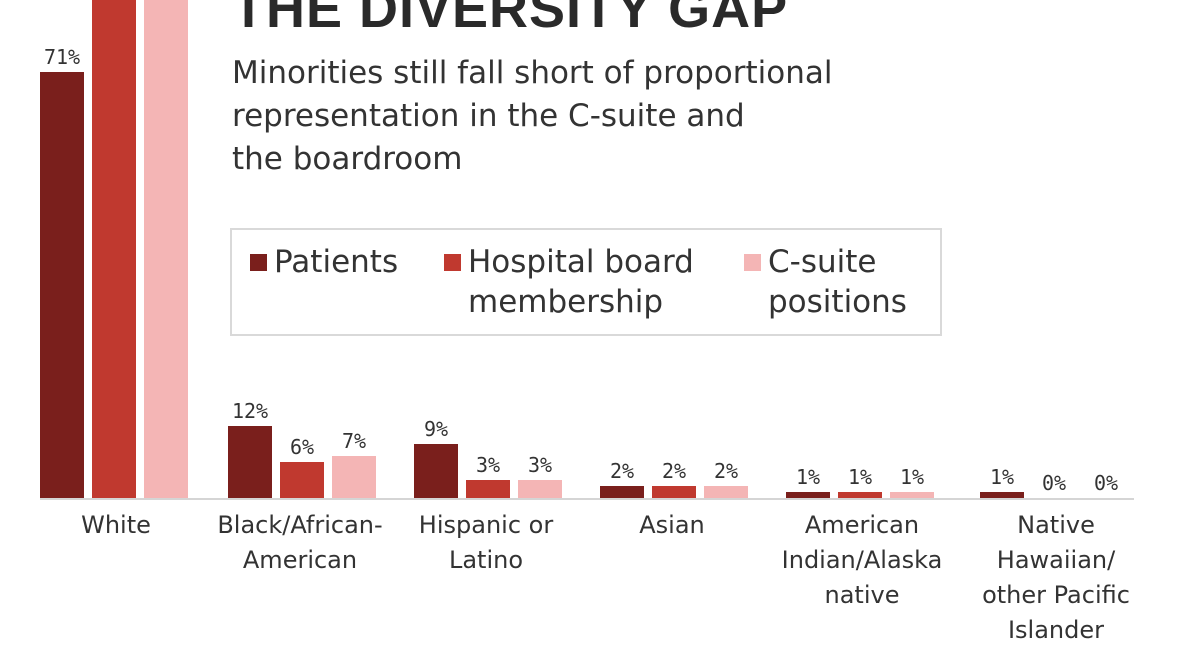 This screenshot has width=1200, height=648. What do you see at coordinates (347, 159) in the screenshot?
I see `subtitle-line: the boardroom` at bounding box center [347, 159].